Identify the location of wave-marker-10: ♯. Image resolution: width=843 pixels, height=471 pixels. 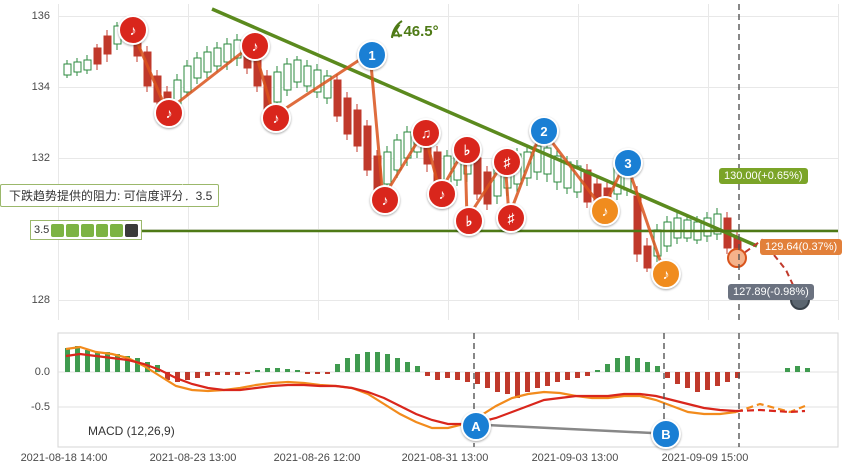
(507, 162).